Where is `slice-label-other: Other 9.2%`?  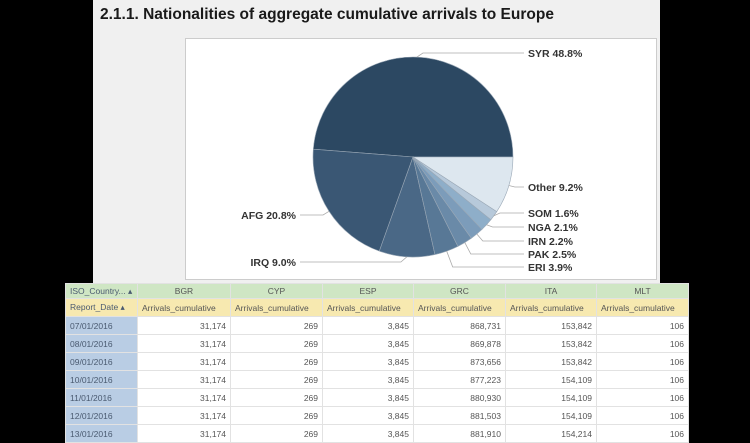 slice-label-other: Other 9.2% is located at coordinates (556, 188).